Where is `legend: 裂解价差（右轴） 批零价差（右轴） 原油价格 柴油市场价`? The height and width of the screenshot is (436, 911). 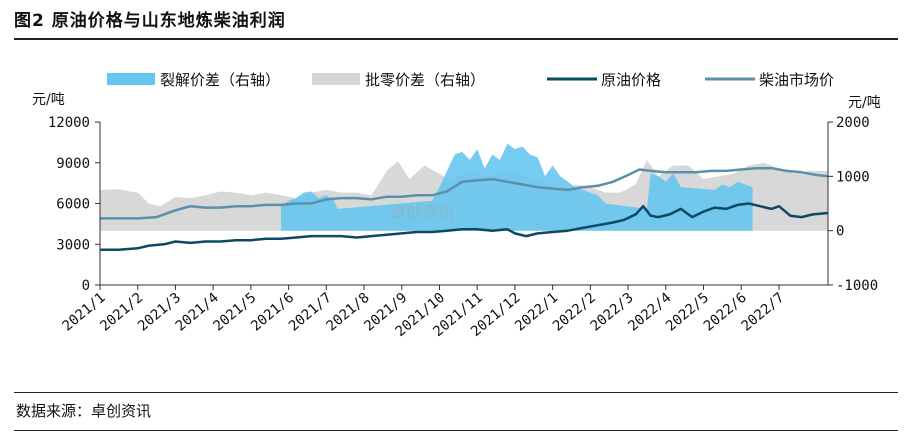 legend: 裂解价差（右轴） 批零价差（右轴） 原油价格 柴油市场价 is located at coordinates (470, 80).